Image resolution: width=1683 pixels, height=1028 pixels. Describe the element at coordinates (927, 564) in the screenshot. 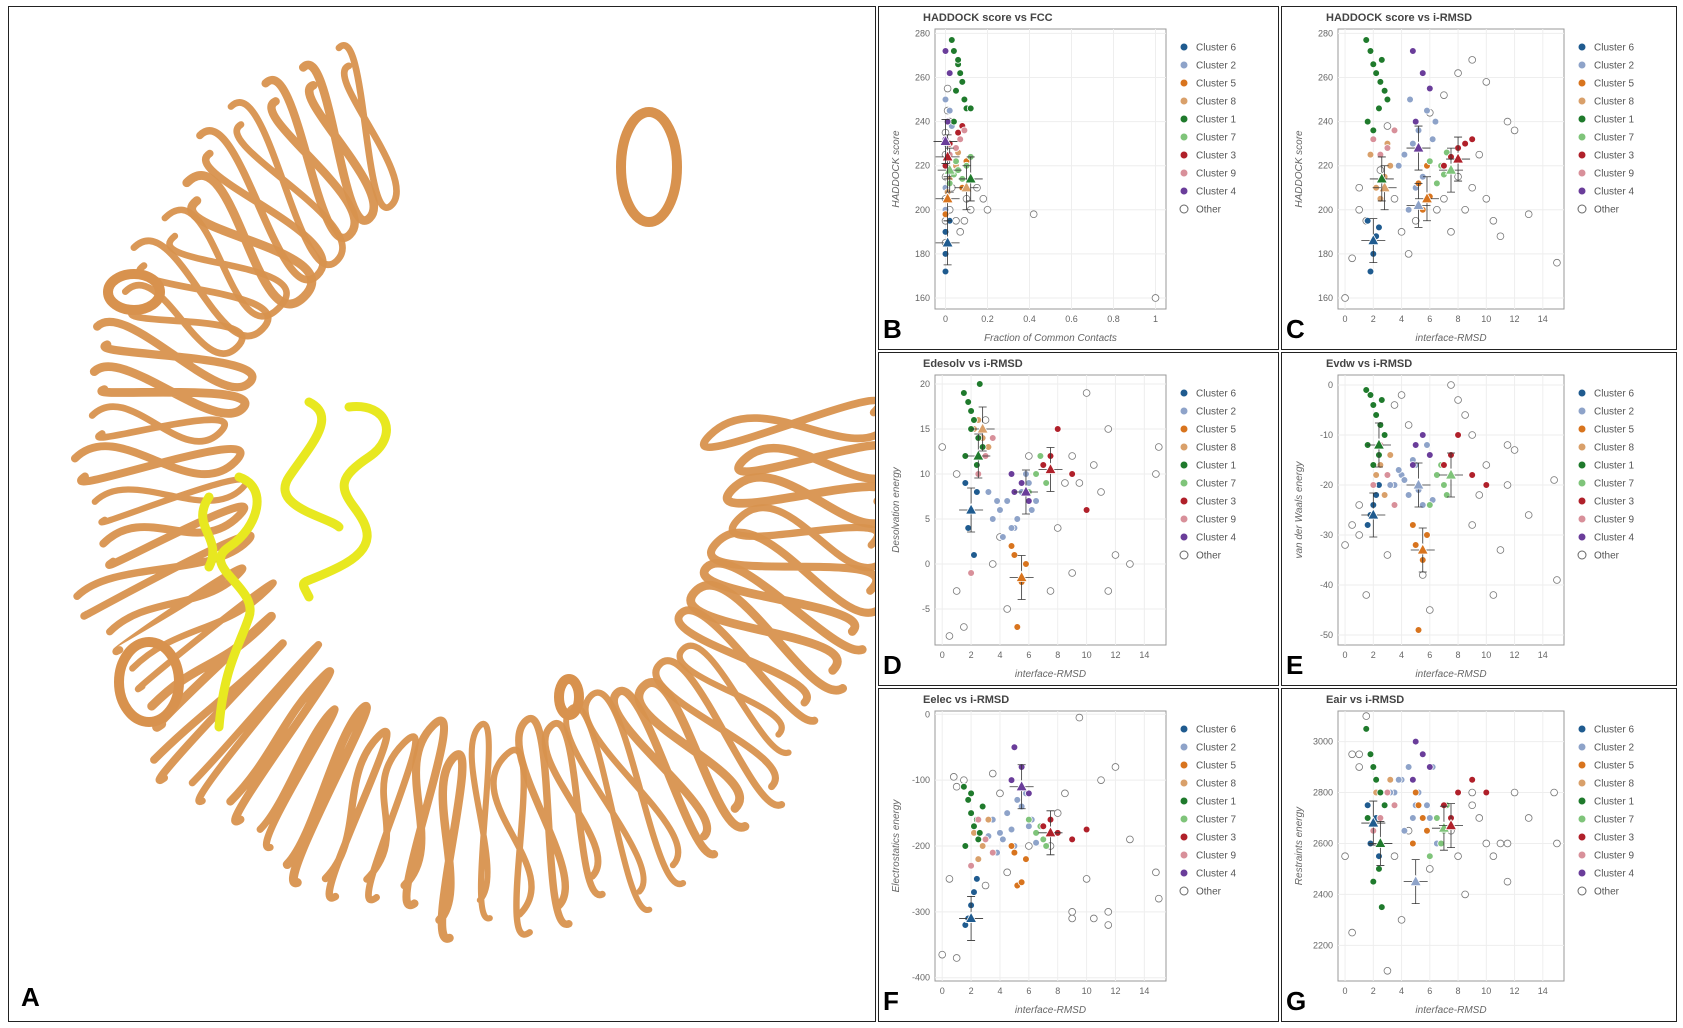

I see `y-tick-label: 0` at that location.